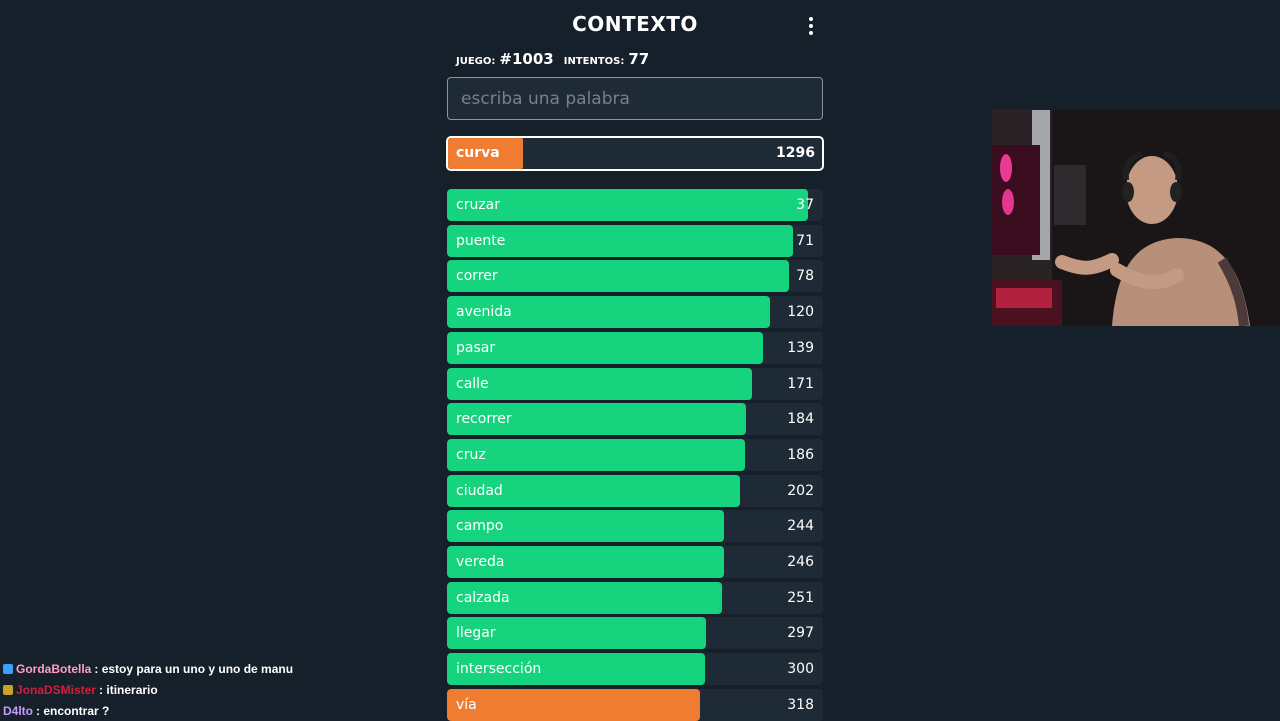  Describe the element at coordinates (476, 61) in the screenshot. I see `game-label: JUEGO:` at that location.